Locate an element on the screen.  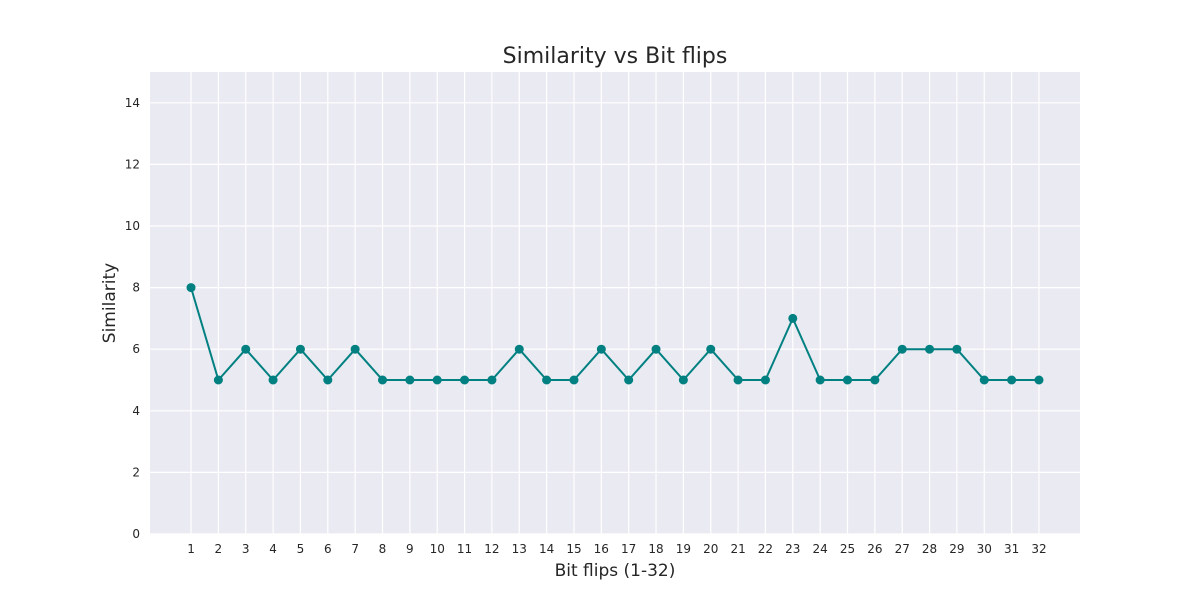
series-line is located at coordinates (614, 334).